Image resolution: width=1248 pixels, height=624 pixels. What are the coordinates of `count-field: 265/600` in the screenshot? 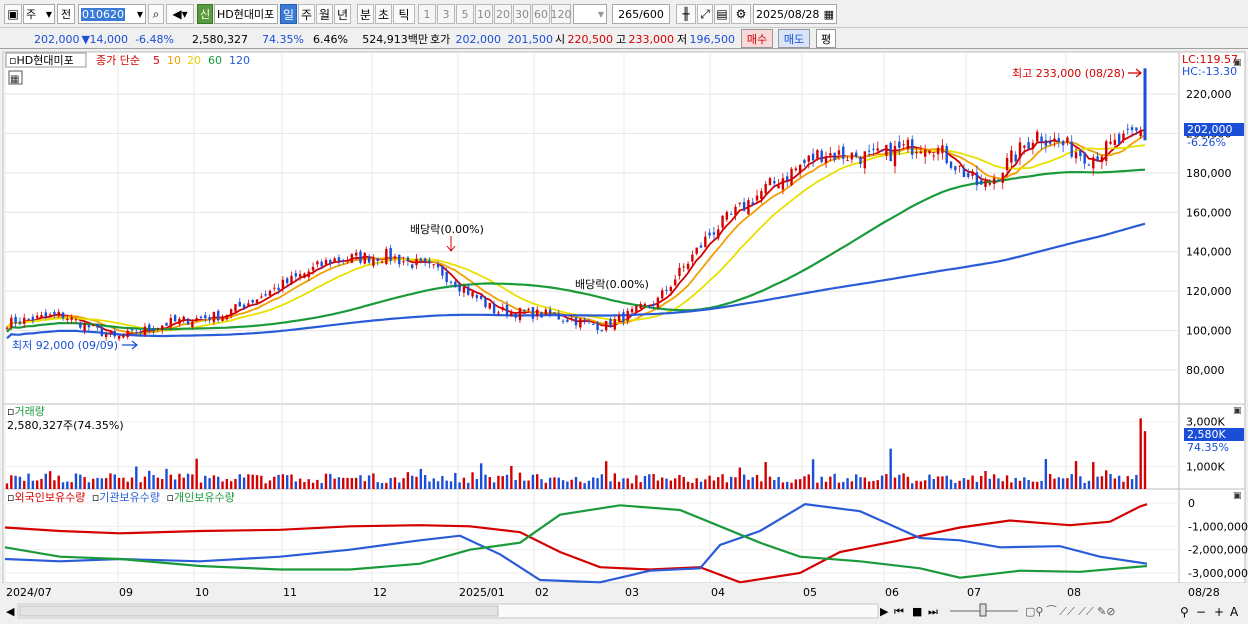 It's located at (641, 14).